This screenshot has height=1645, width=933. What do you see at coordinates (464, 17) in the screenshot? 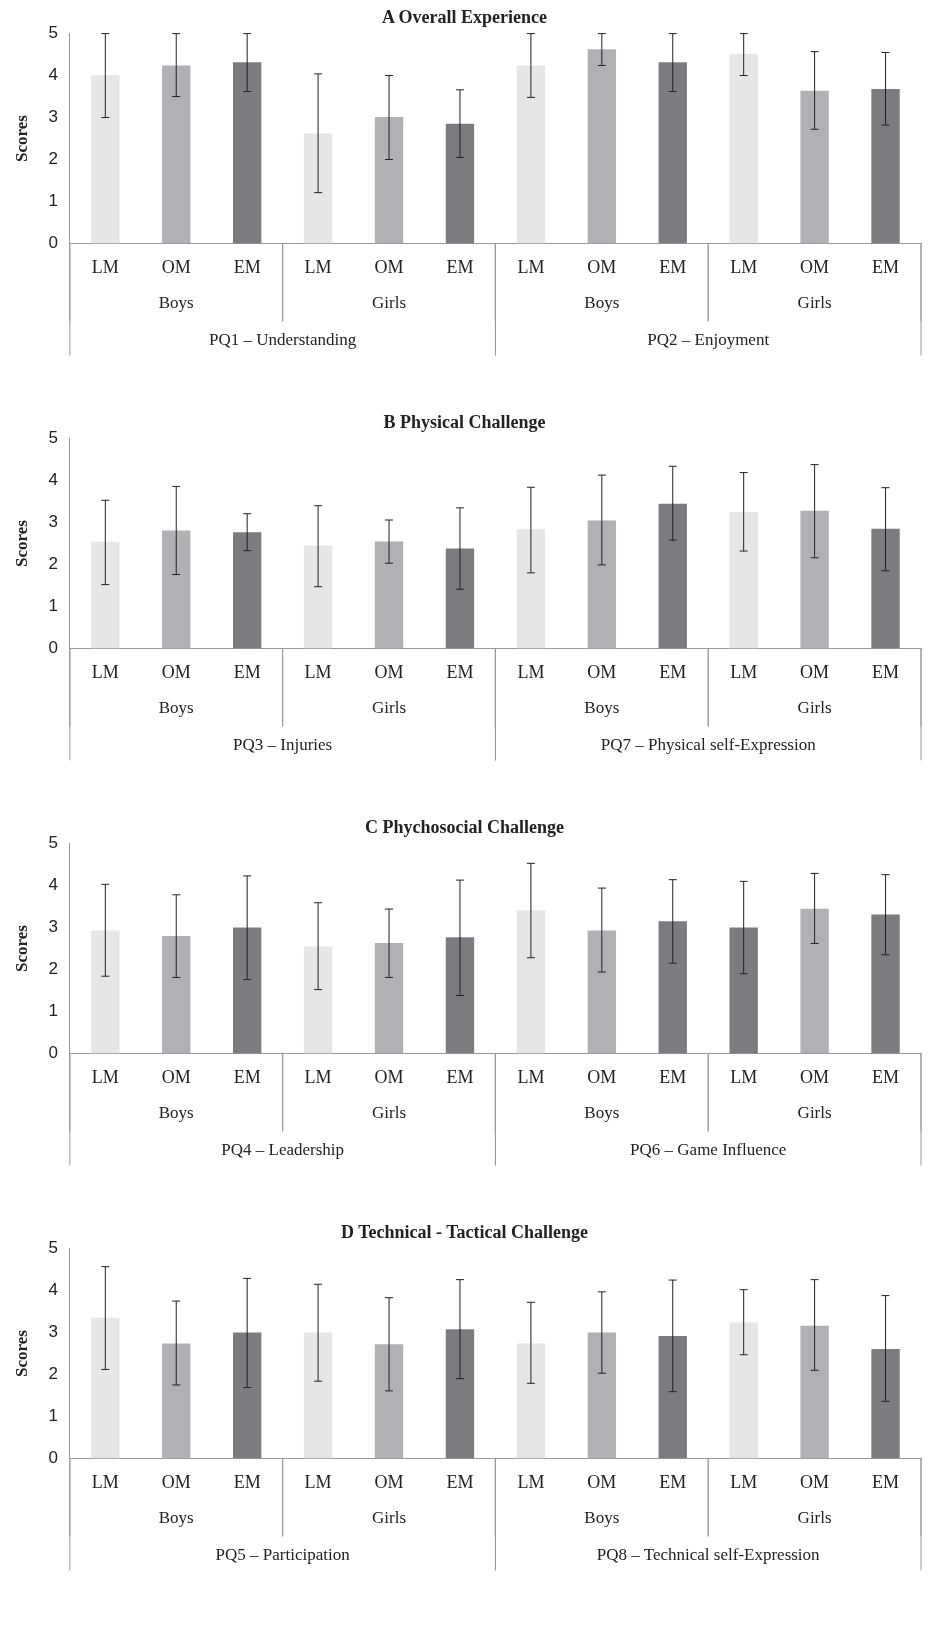
I see `chart-title: A Overall Experience` at bounding box center [464, 17].